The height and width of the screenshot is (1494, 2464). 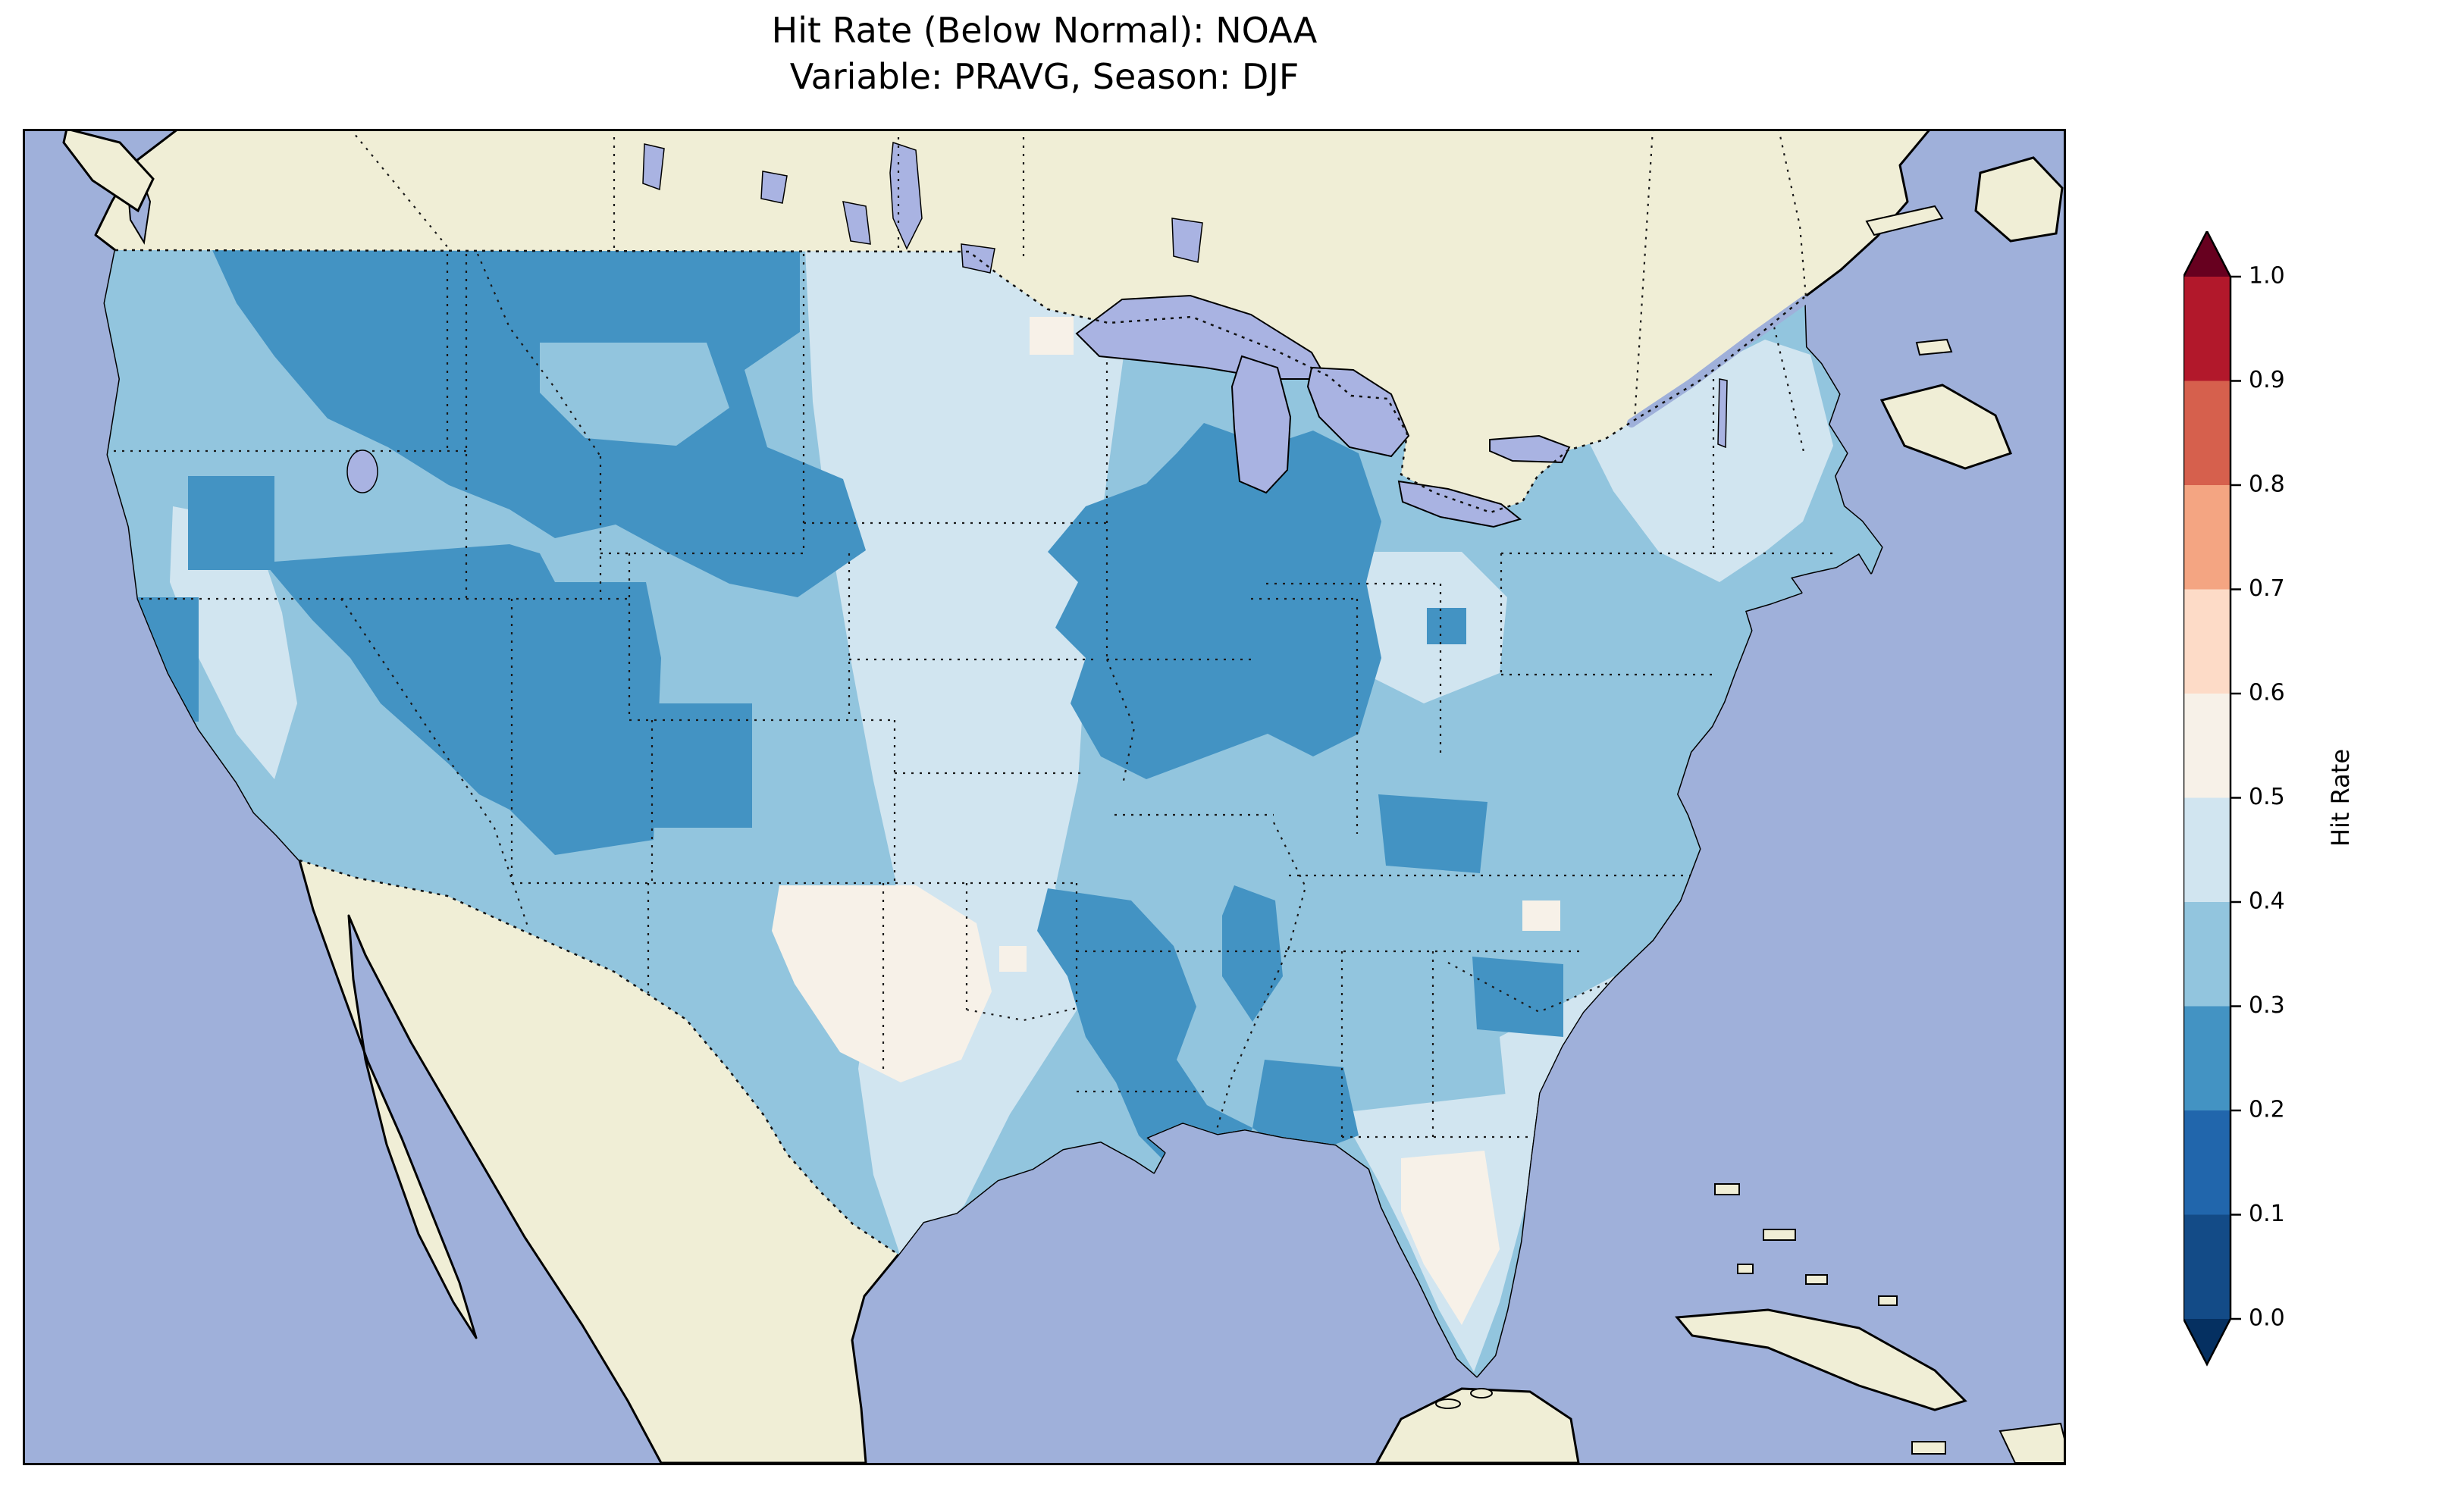 What do you see at coordinates (1358, 412) in the screenshot?
I see `lake-huron` at bounding box center [1358, 412].